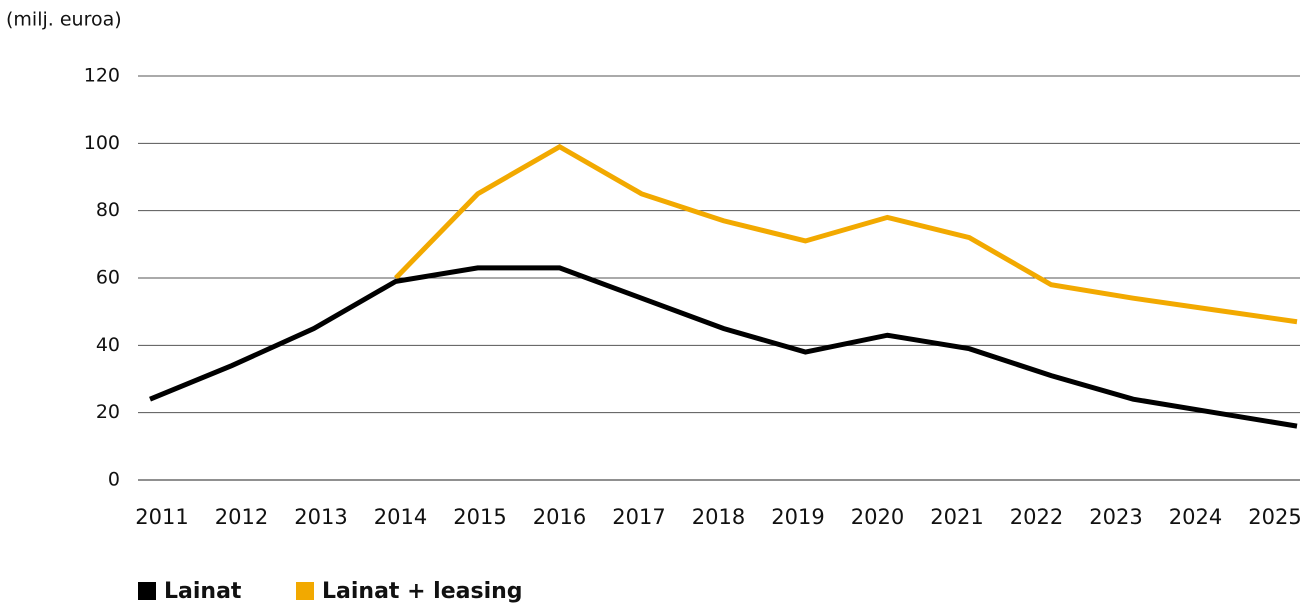 The height and width of the screenshot is (606, 1311). What do you see at coordinates (956, 517) in the screenshot?
I see `x-tick-label: 2021` at bounding box center [956, 517].